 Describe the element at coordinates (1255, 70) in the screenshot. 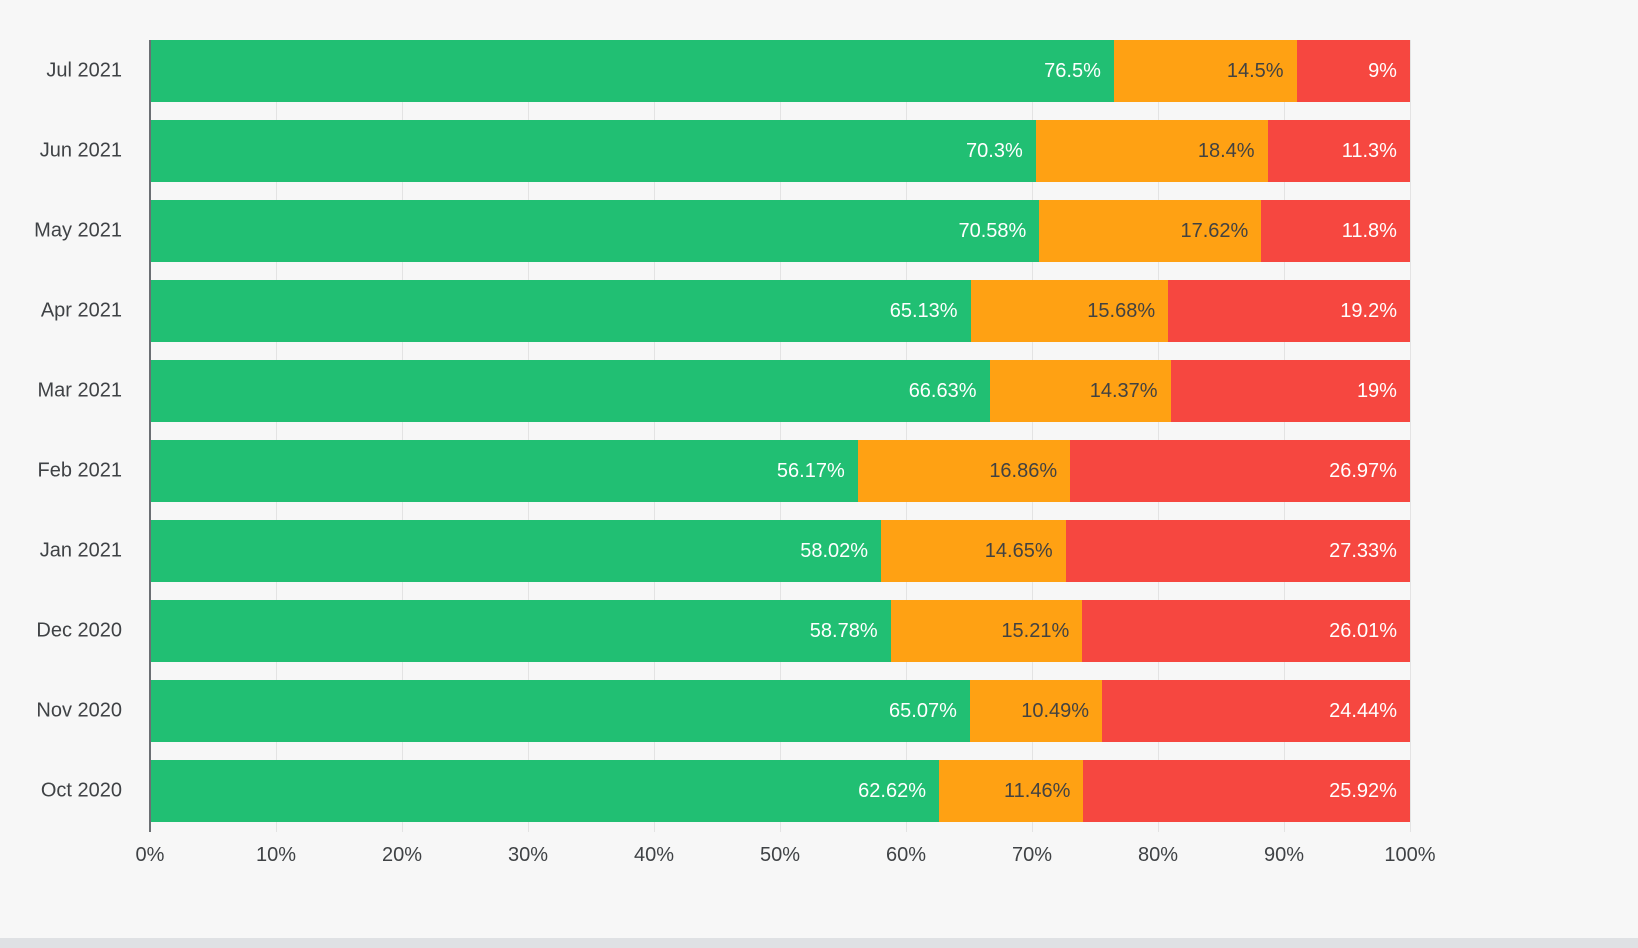

I see `bar-segment-label: 14.5%` at that location.